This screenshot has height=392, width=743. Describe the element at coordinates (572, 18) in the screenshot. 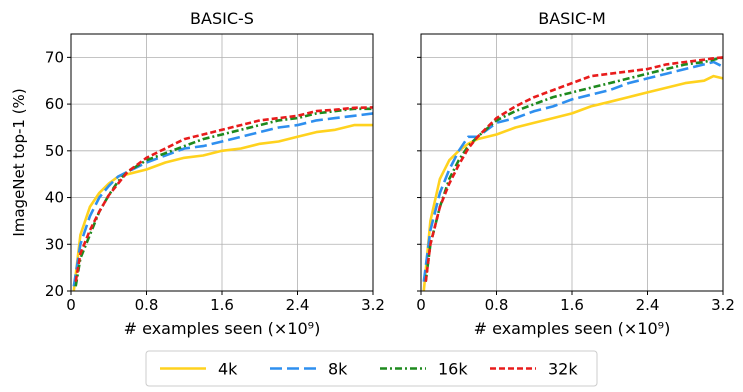

I see `panel-title: BASIC-M` at that location.